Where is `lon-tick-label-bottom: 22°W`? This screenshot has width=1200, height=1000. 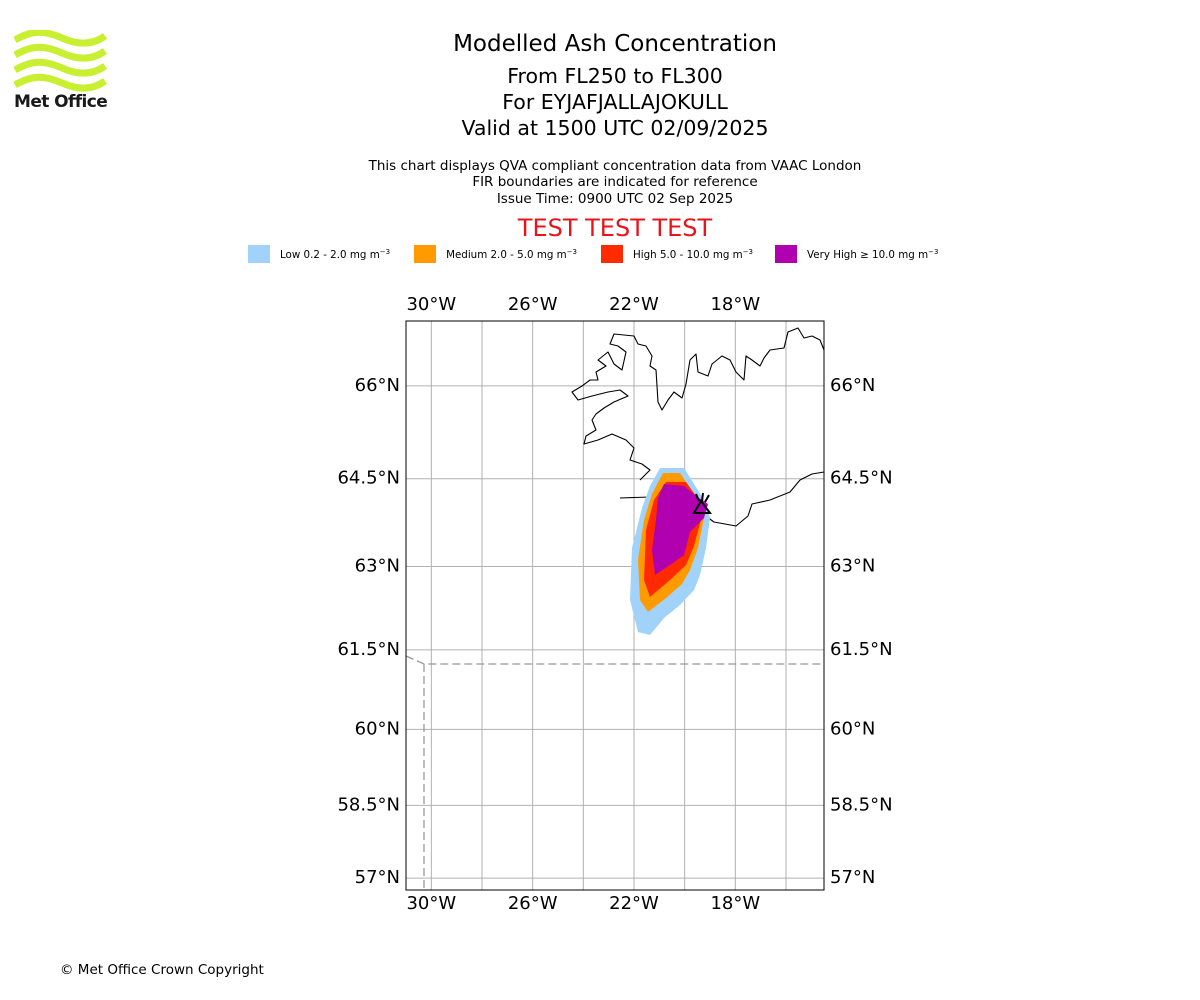
lon-tick-label-bottom: 22°W is located at coordinates (634, 903).